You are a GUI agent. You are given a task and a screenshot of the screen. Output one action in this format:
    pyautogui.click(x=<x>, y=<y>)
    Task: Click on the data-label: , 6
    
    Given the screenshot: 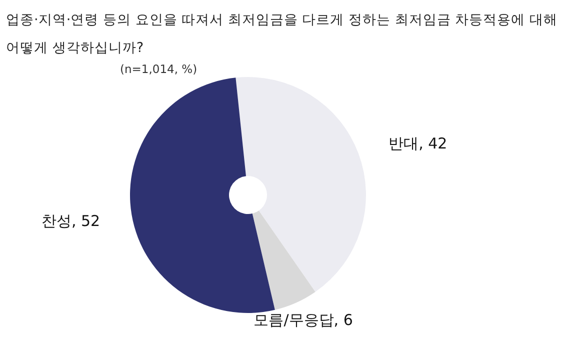 What is the action you would take?
    pyautogui.click(x=343, y=320)
    